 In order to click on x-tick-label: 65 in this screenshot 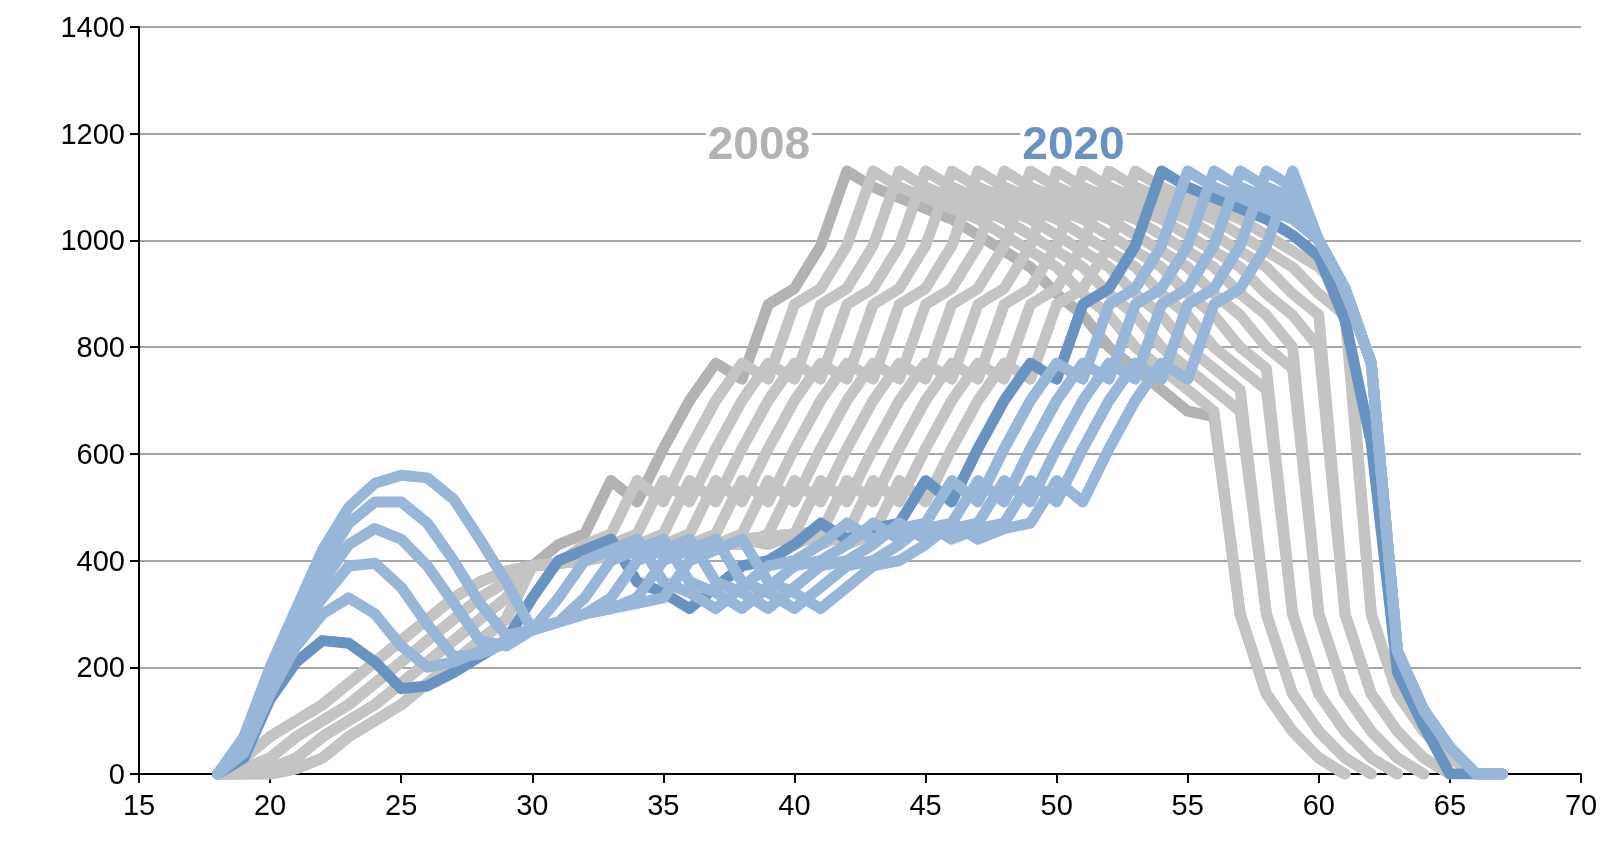, I will do `click(1450, 804)`.